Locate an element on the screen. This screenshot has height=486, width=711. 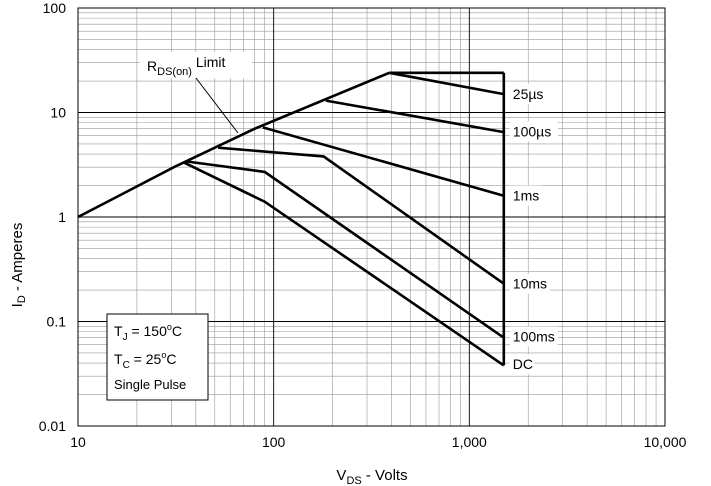
rds-on-limit-annotation: RDS(on) Limit is located at coordinates (196, 93).